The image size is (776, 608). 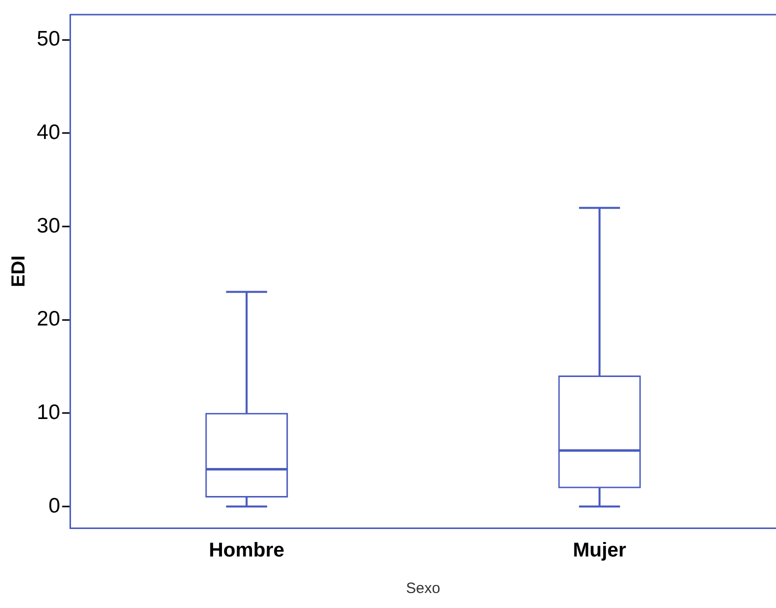 I want to click on y-tick-label: 0, so click(x=54, y=506).